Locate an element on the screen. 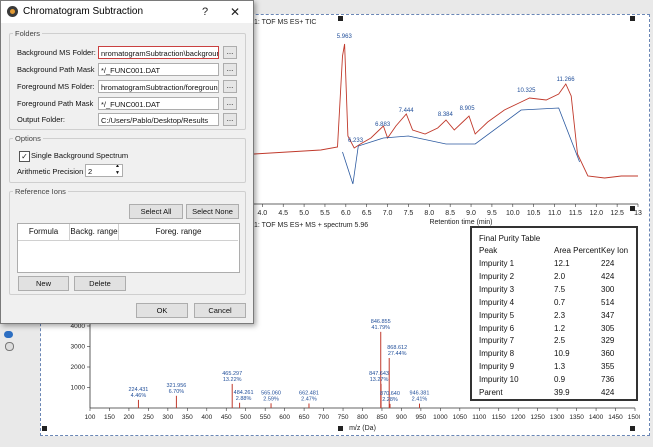 The width and height of the screenshot is (653, 447). new-button: New is located at coordinates (43, 283).